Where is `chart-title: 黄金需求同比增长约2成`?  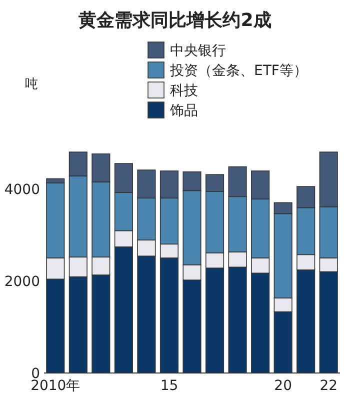
chart-title: 黄金需求同比增长约2成 is located at coordinates (175, 20).